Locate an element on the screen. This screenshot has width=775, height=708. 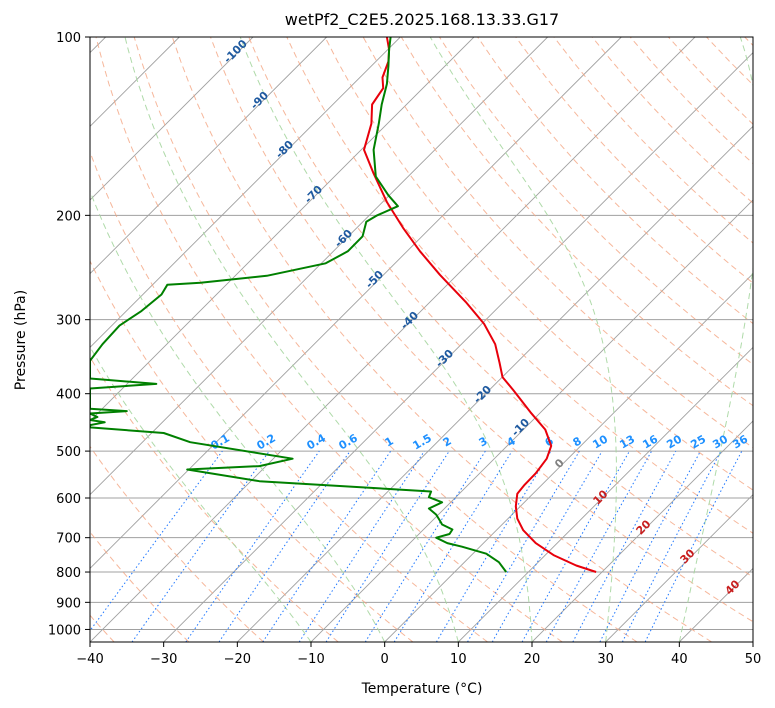
x-tick-label: −20 is located at coordinates (237, 659).